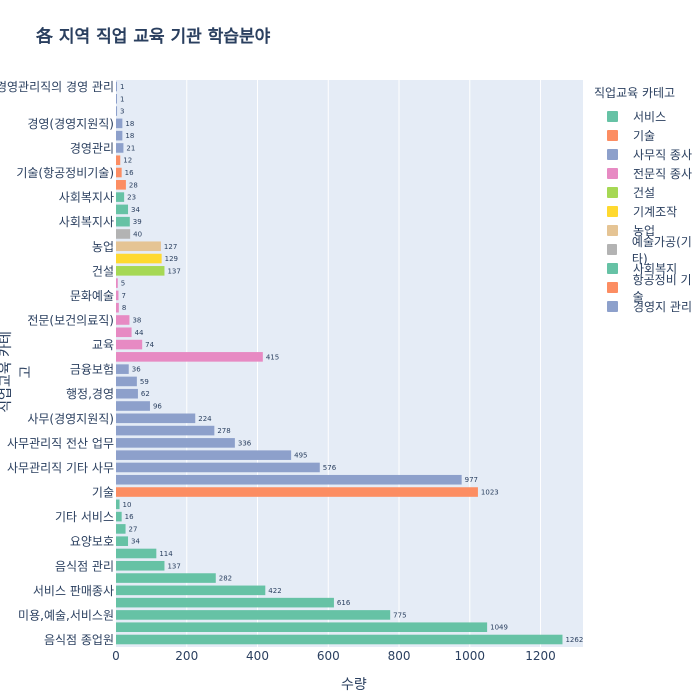  I want to click on value-label: 34, so click(135, 210).